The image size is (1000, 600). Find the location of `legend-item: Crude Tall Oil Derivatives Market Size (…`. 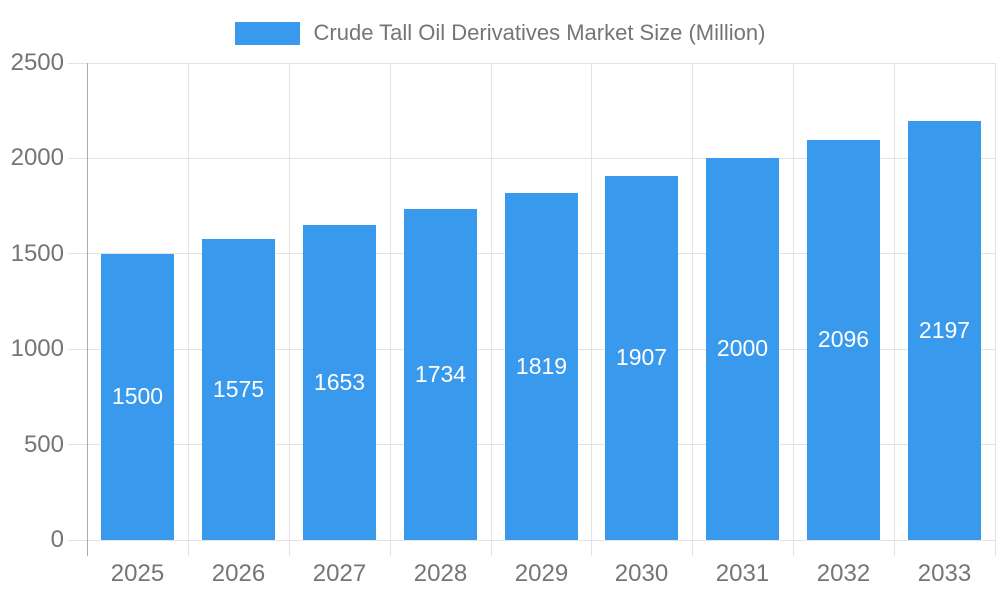

legend-item: Crude Tall Oil Derivatives Market Size (… is located at coordinates (500, 33).